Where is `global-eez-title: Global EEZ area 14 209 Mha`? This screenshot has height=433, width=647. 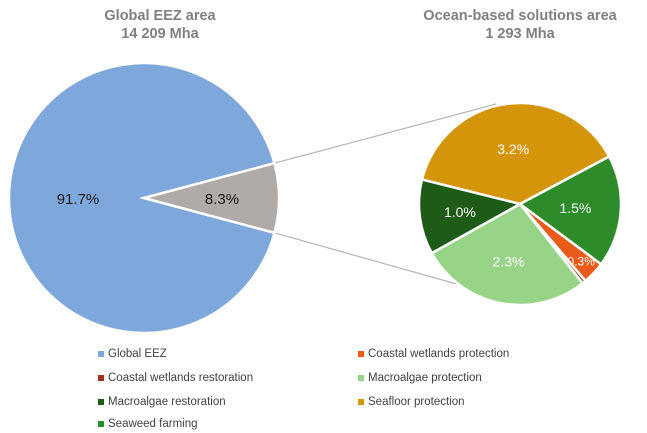 global-eez-title: Global EEZ area 14 209 Mha is located at coordinates (160, 25).